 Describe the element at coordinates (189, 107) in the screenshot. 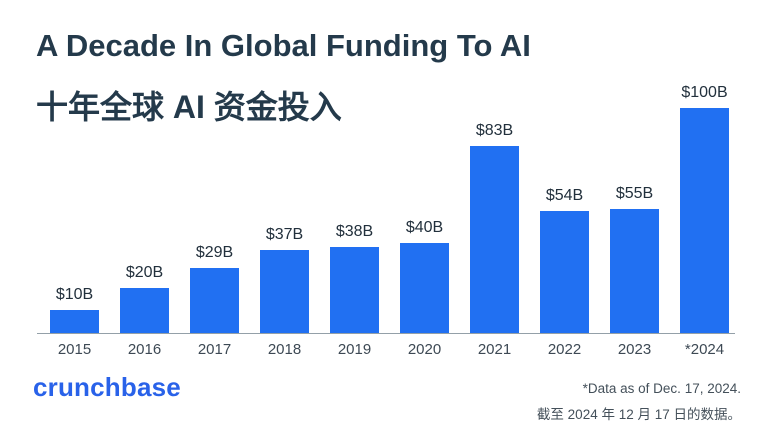

I see `chart-title-chinese: 十年全球 AI 资金投入` at that location.